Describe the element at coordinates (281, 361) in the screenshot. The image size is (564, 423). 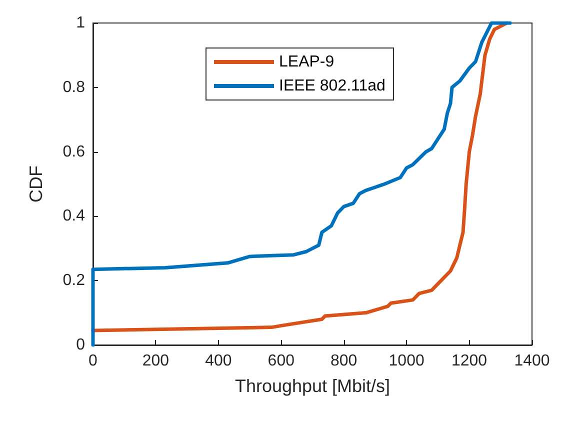
I see `x-tick-label: 600` at that location.